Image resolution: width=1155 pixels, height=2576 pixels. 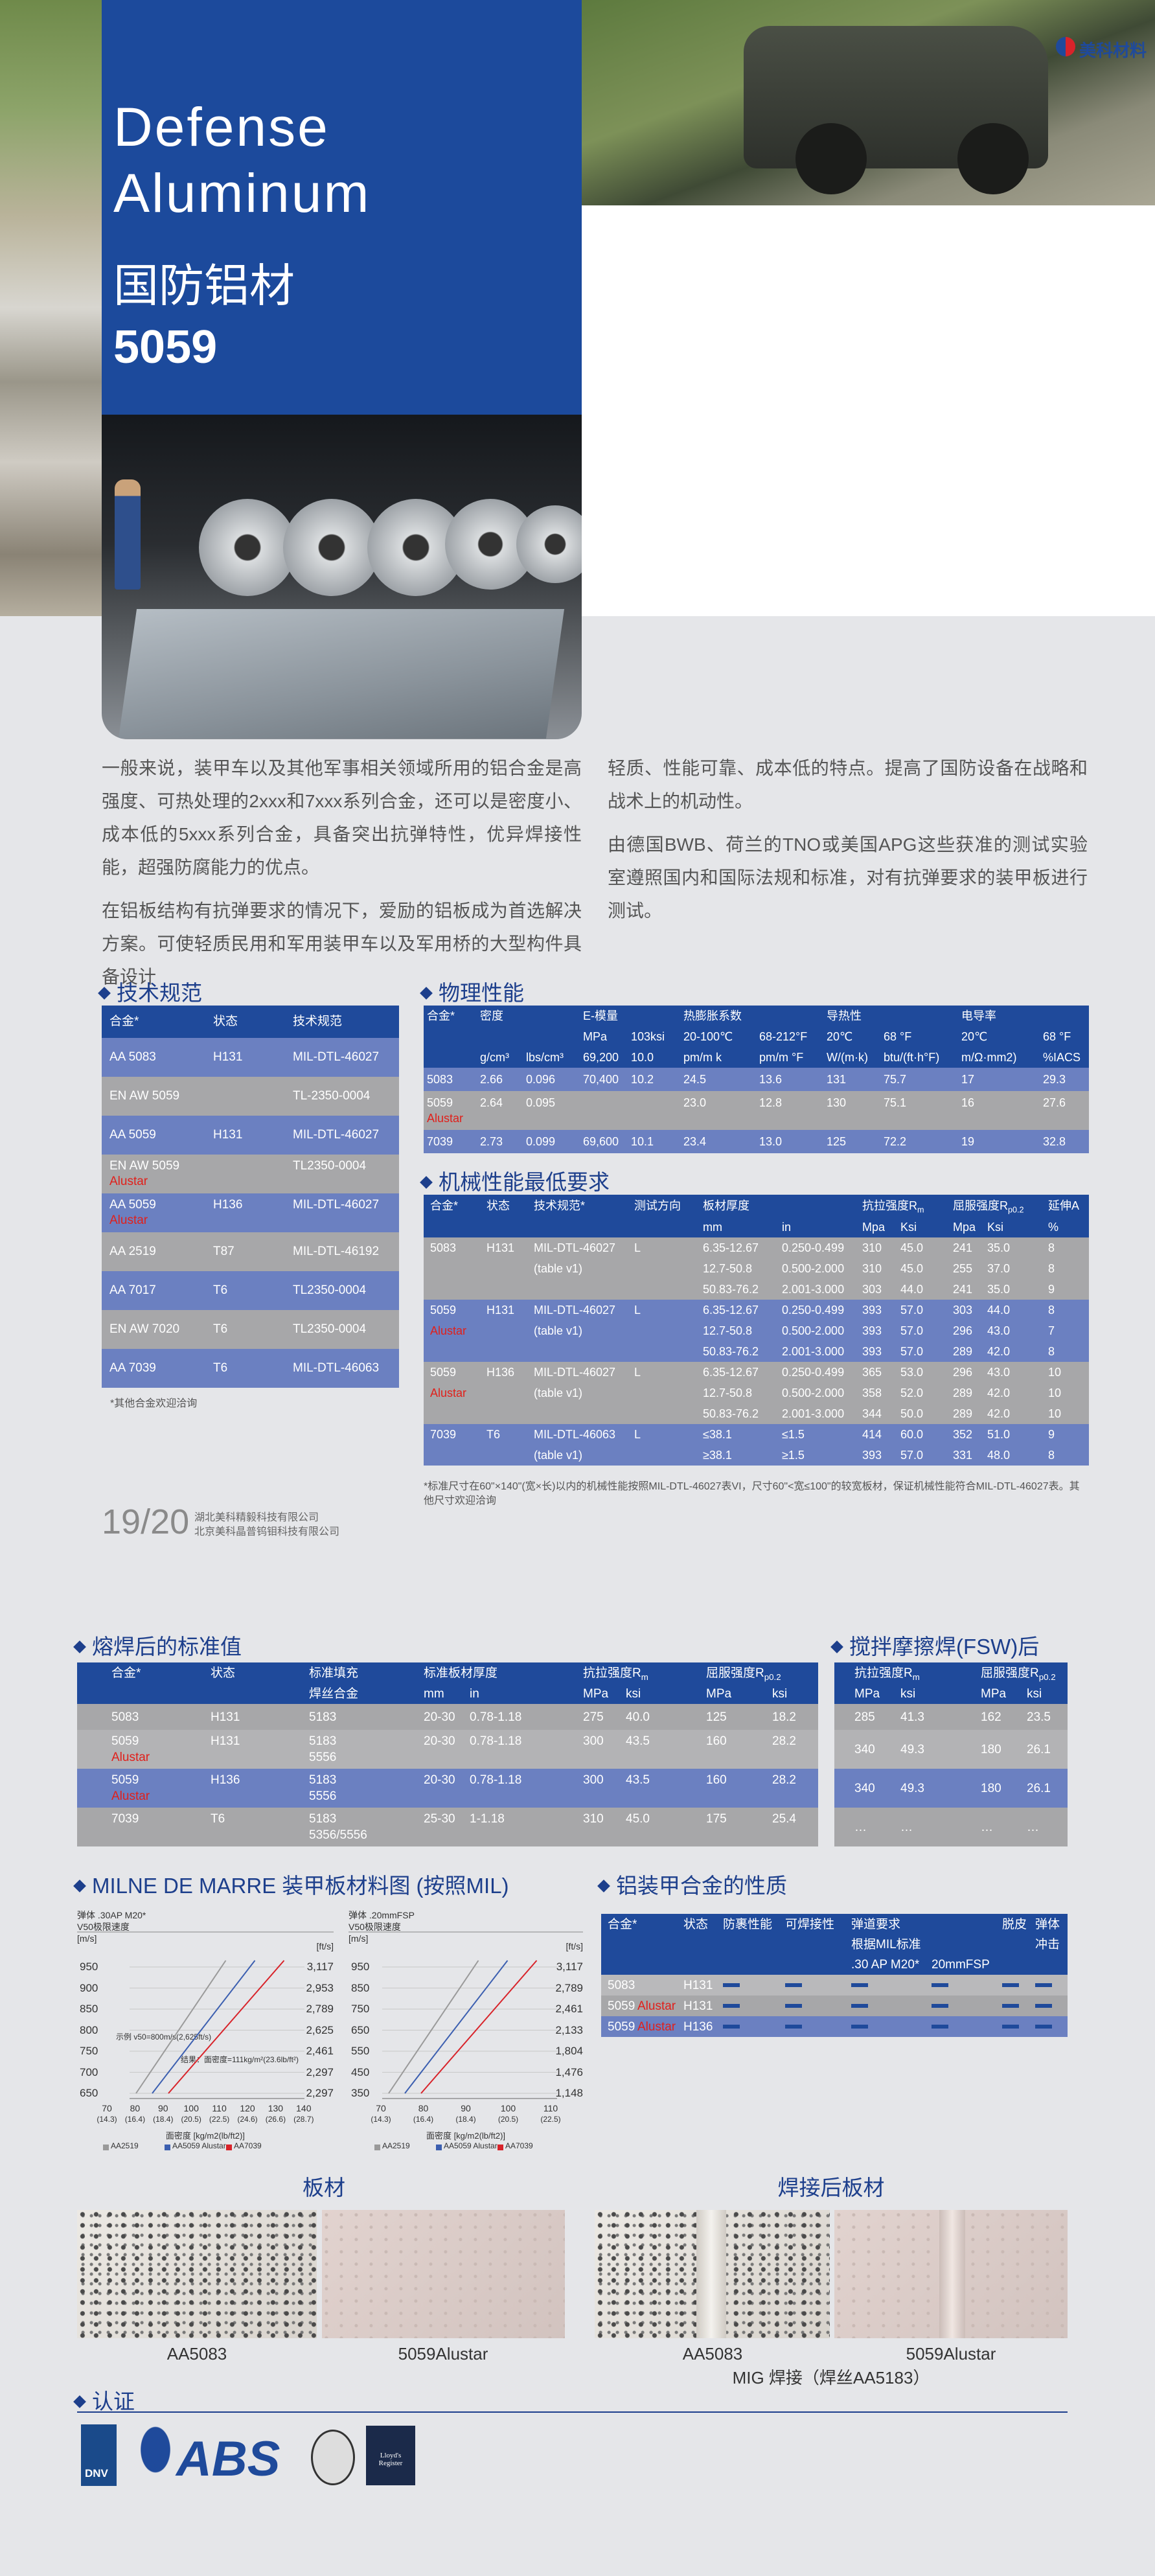 What do you see at coordinates (872, 1310) in the screenshot?
I see `cell: 393` at bounding box center [872, 1310].